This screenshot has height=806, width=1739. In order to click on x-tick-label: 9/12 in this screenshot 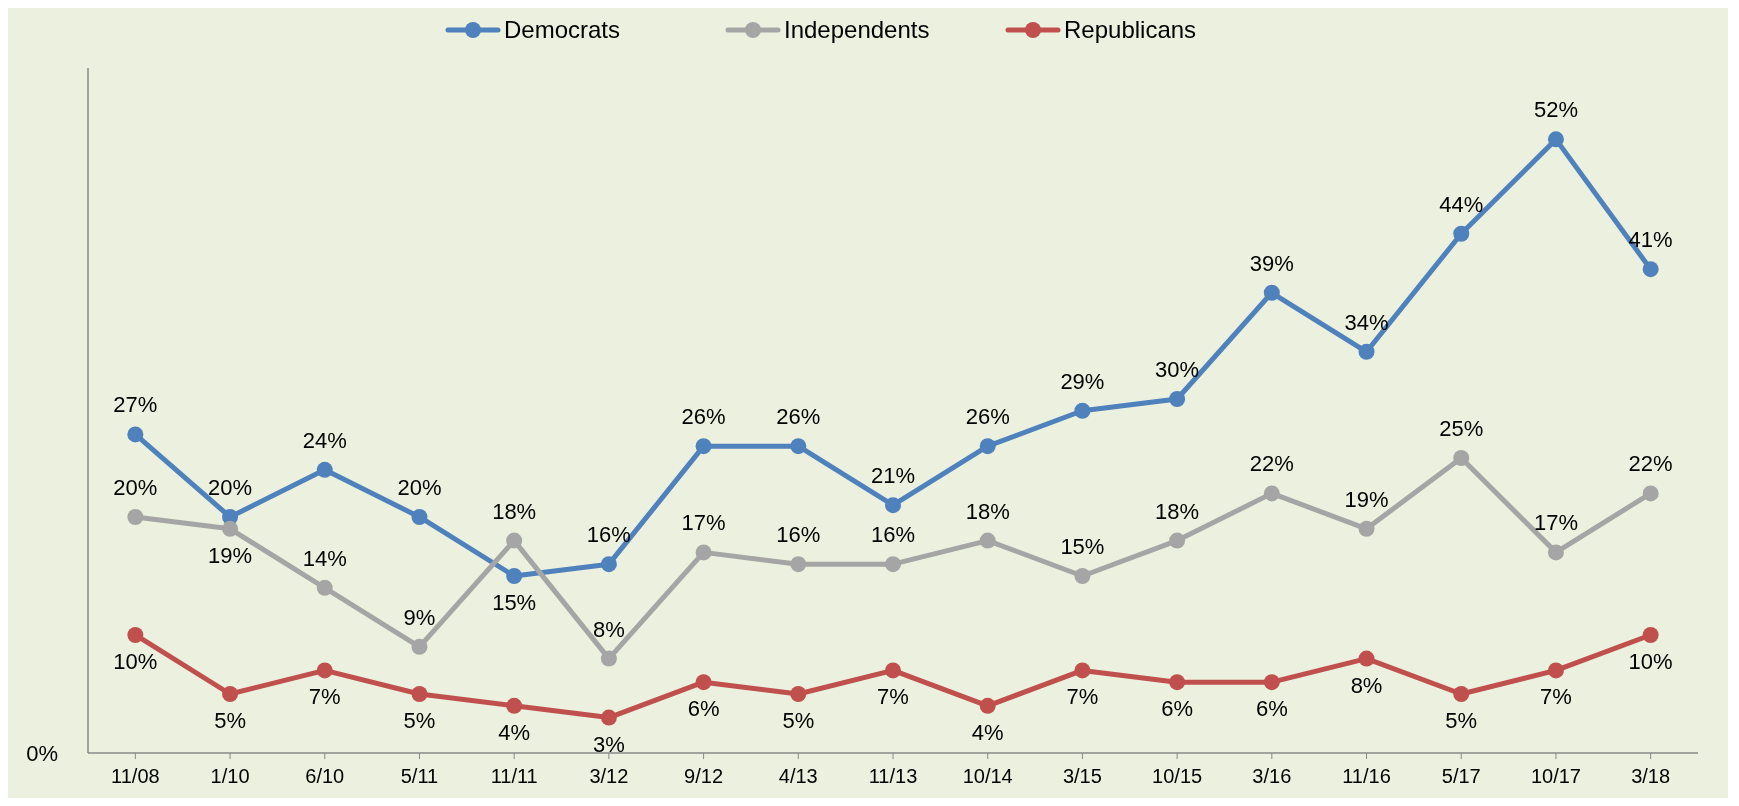, I will do `click(704, 776)`.